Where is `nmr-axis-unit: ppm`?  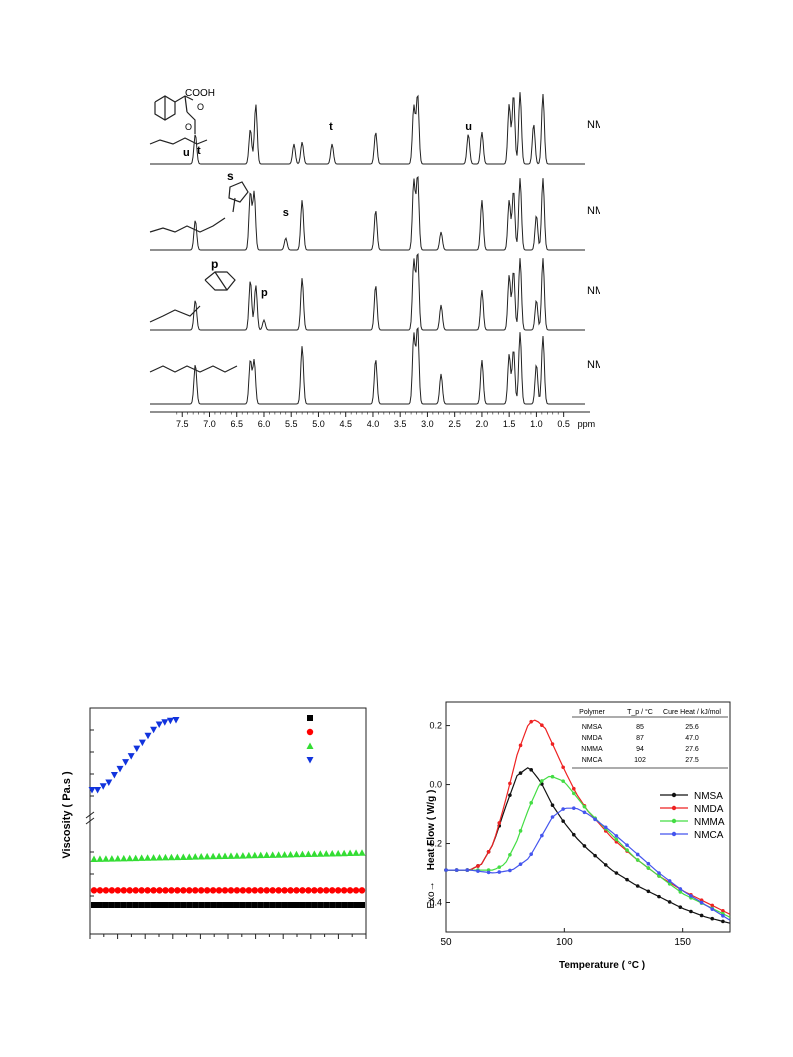
nmr-axis-unit: ppm is located at coordinates (587, 424).